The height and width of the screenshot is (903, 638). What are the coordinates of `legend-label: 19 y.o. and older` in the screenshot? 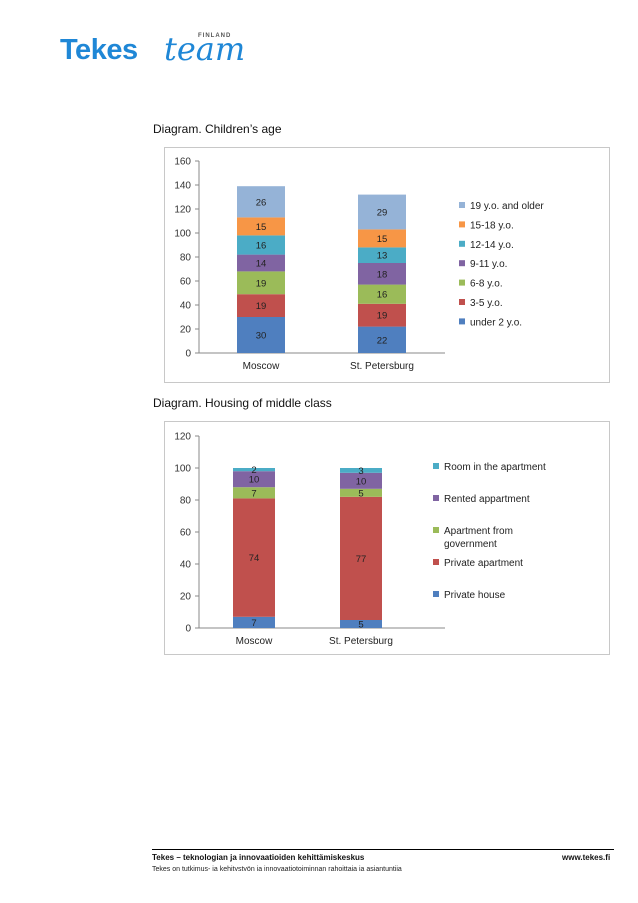 It's located at (507, 206).